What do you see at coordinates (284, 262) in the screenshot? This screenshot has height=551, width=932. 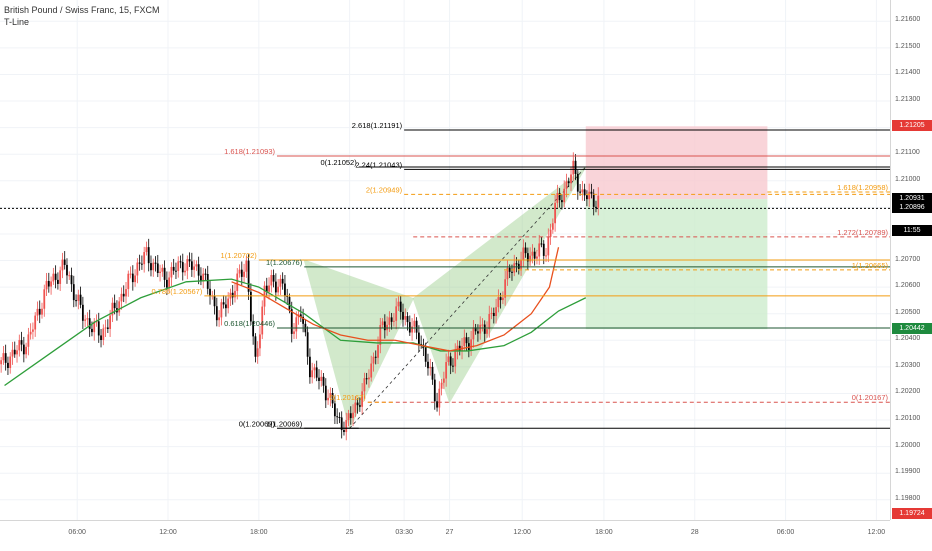 I see `fib-level-label: 1(1.20676)` at bounding box center [284, 262].